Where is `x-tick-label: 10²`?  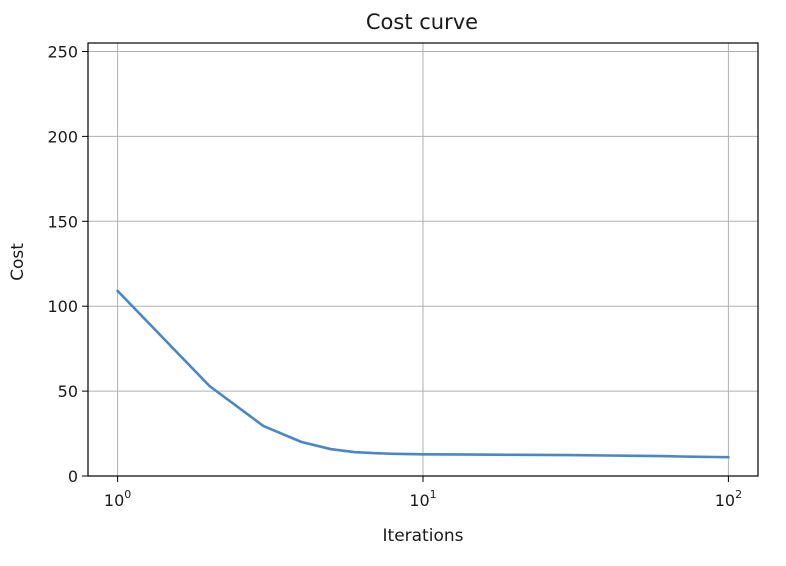 x-tick-label: 10² is located at coordinates (728, 499).